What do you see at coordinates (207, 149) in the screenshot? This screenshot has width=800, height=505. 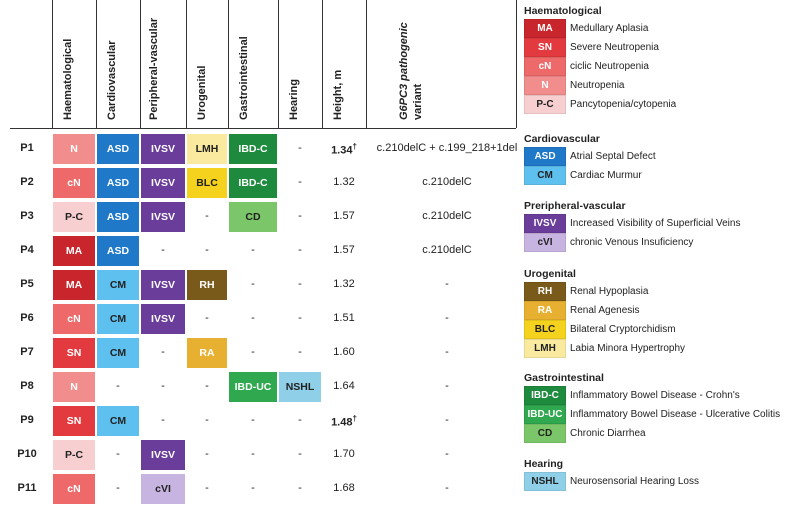 I see `cell-uro: LMH` at bounding box center [207, 149].